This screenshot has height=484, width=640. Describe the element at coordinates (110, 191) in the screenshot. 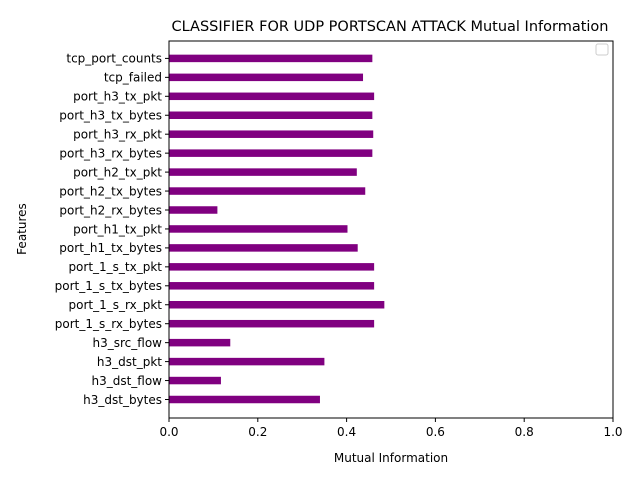

I see `y-tick-label: port_h2_tx_bytes` at that location.